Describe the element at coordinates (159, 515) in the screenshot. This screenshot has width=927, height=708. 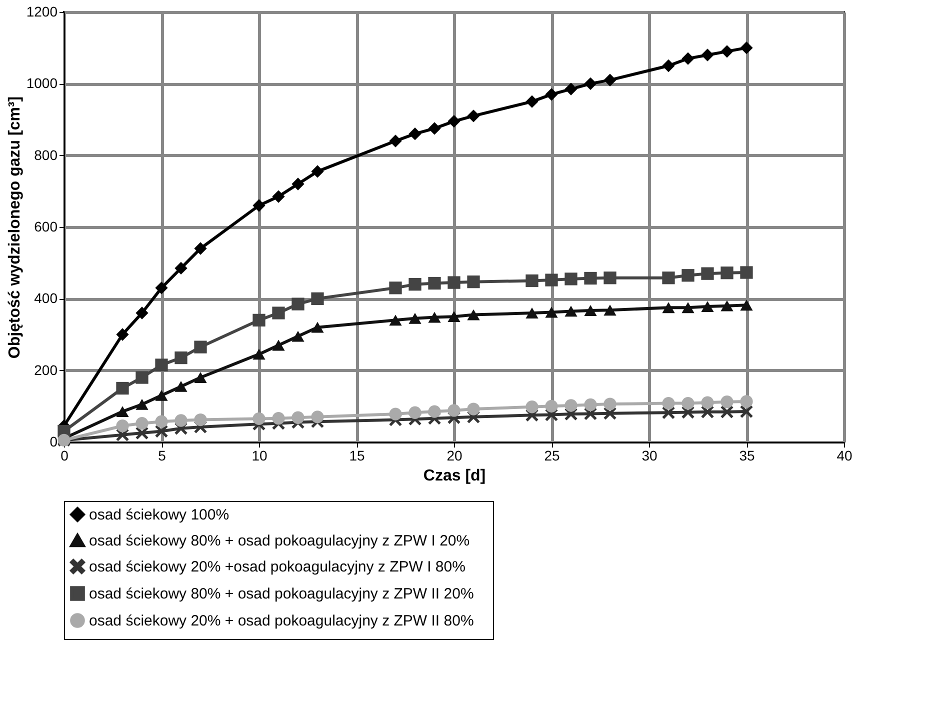
I see `legend-label: osad ściekowy 100%` at that location.